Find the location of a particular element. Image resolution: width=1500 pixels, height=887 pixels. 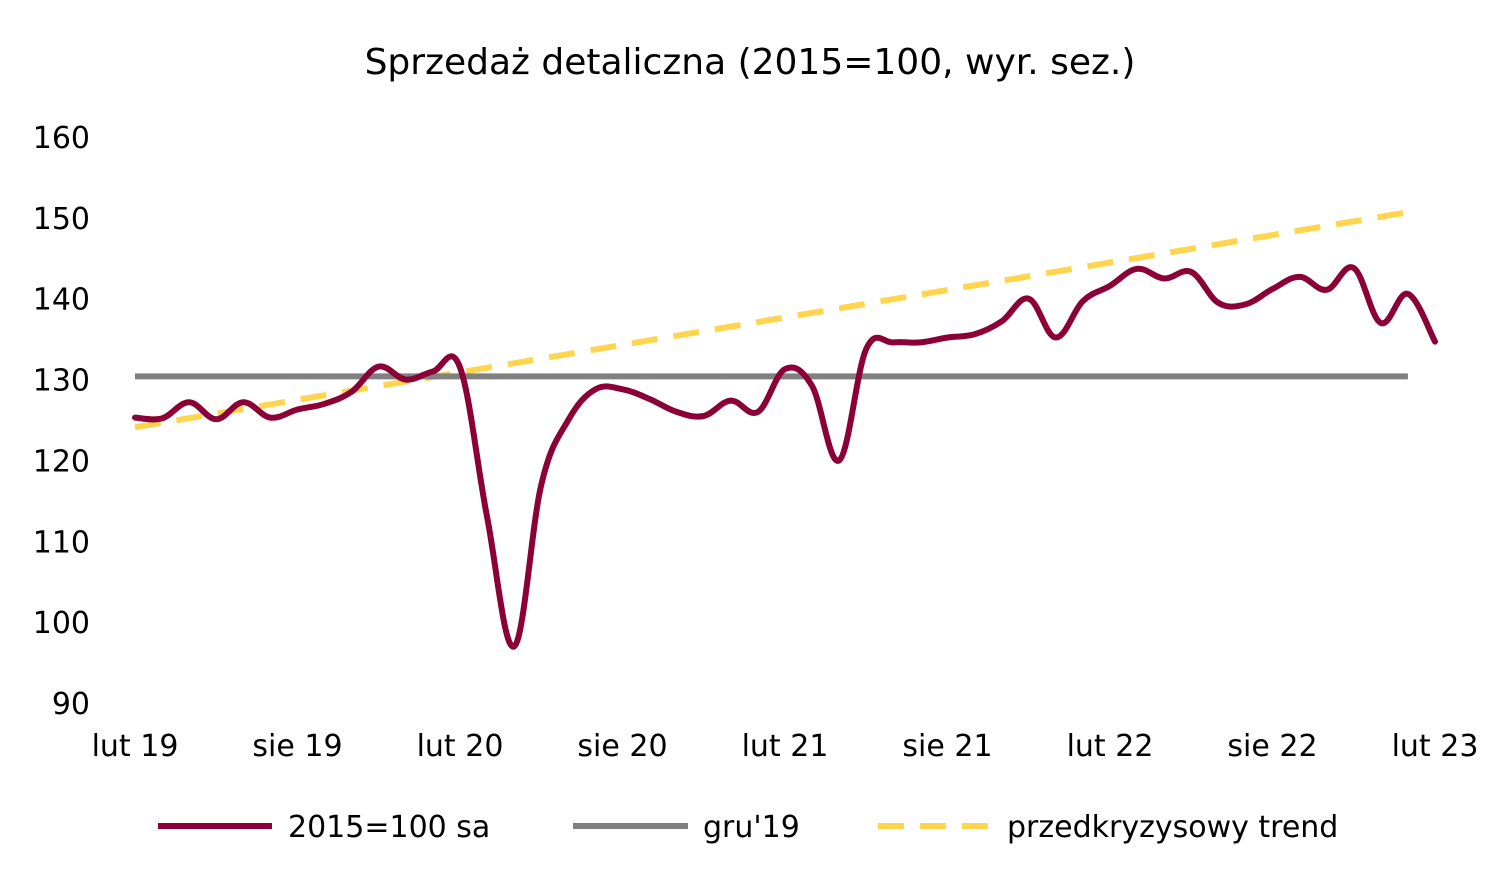

x-tick-label: lut 21 is located at coordinates (785, 746).